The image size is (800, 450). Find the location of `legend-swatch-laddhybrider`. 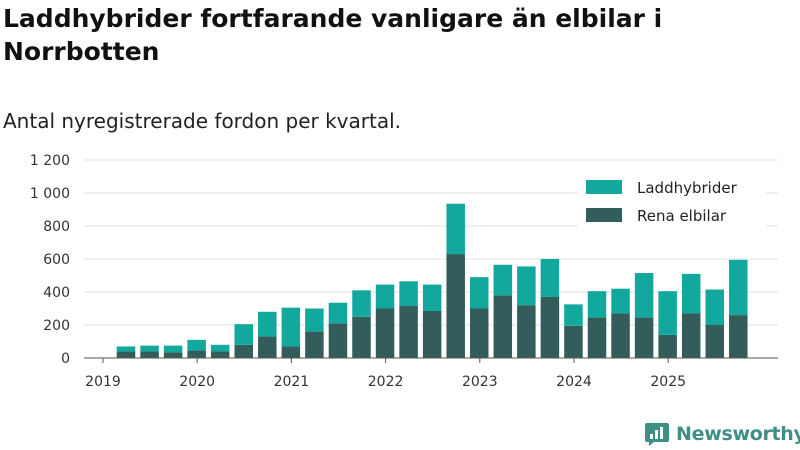

legend-swatch-laddhybrider is located at coordinates (604, 187).